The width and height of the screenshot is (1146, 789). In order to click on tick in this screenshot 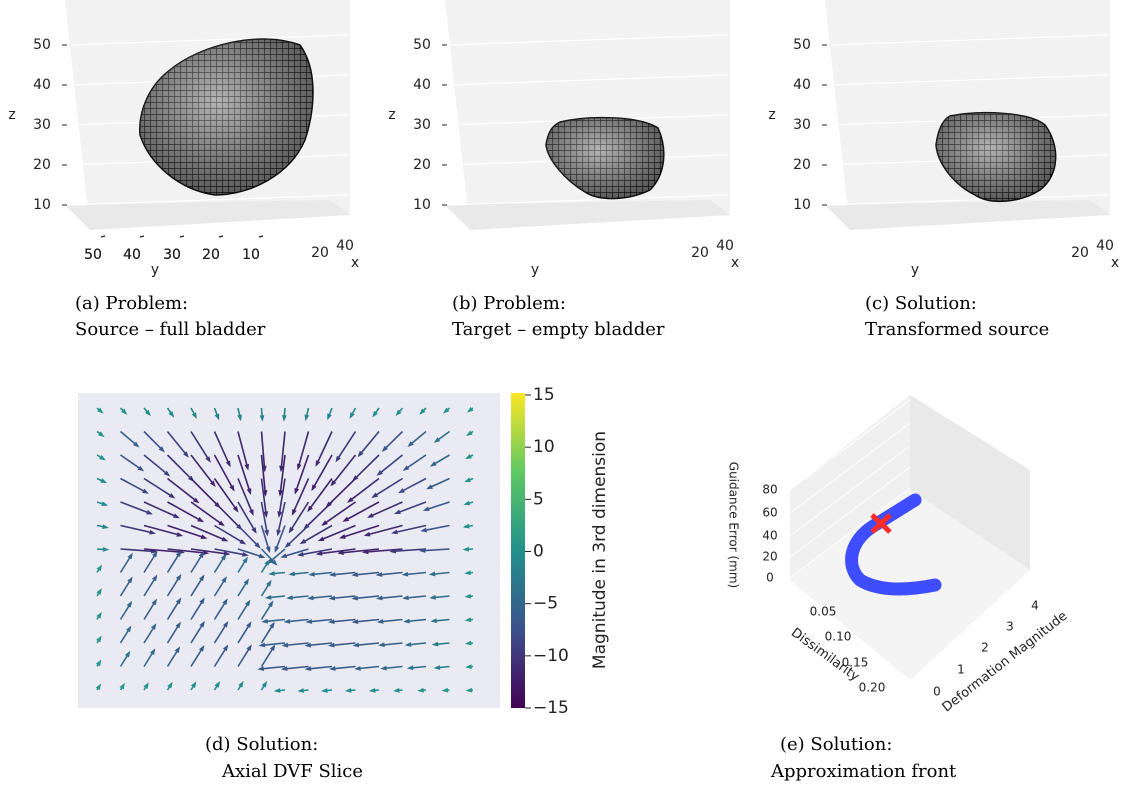, I will do `click(261, 236)`.